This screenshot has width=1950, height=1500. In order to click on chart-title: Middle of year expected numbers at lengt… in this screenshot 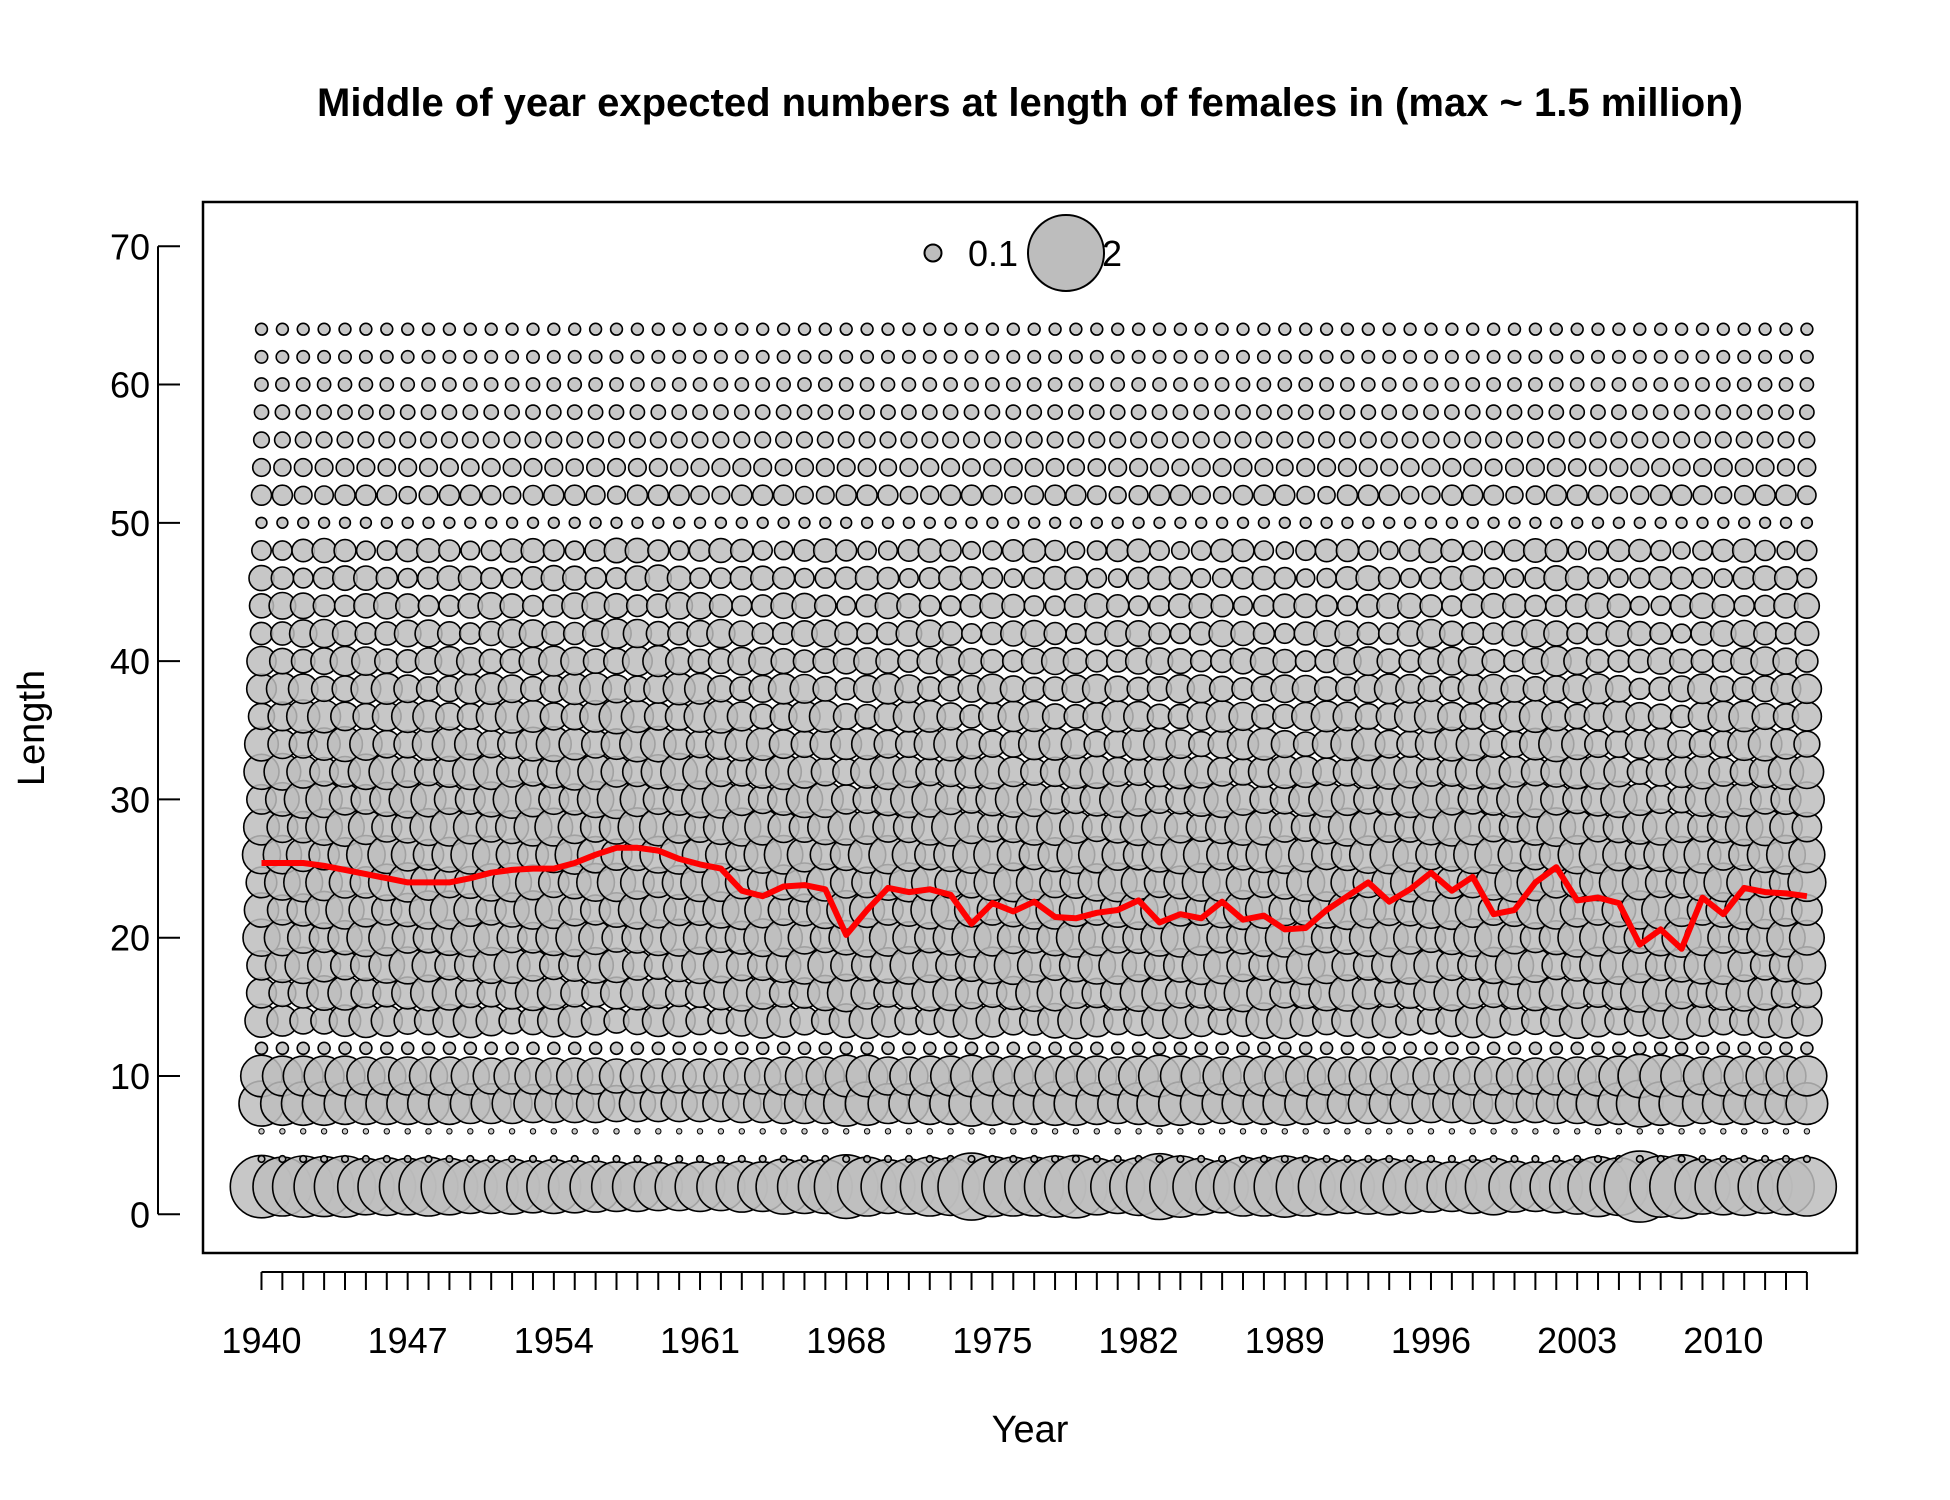, I will do `click(1030, 103)`.